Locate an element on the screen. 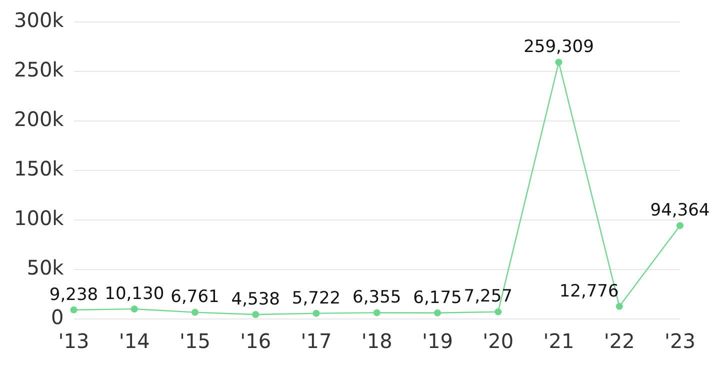  x-tick-label: '20 is located at coordinates (498, 341).